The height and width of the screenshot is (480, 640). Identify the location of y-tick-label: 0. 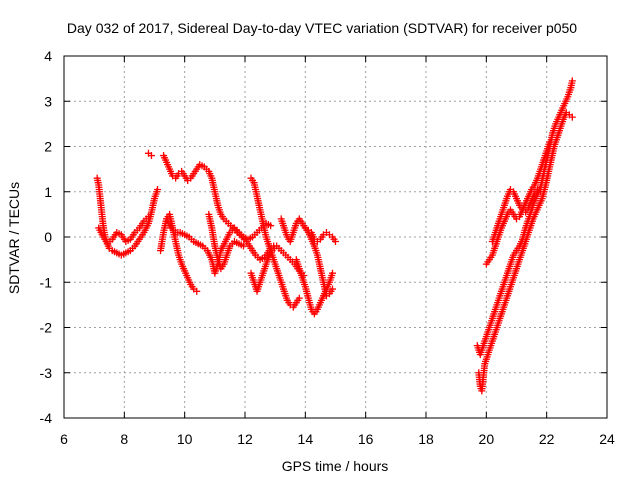
(48, 237).